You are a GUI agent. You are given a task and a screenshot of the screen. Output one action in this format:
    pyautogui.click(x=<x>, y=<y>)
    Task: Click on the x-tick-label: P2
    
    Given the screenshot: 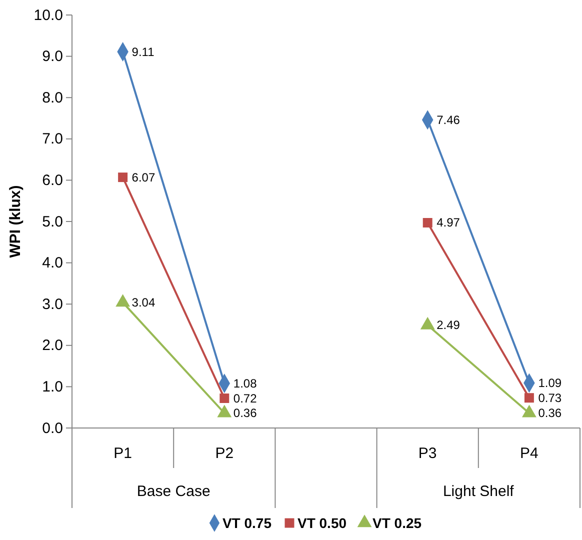 What is the action you would take?
    pyautogui.click(x=224, y=453)
    